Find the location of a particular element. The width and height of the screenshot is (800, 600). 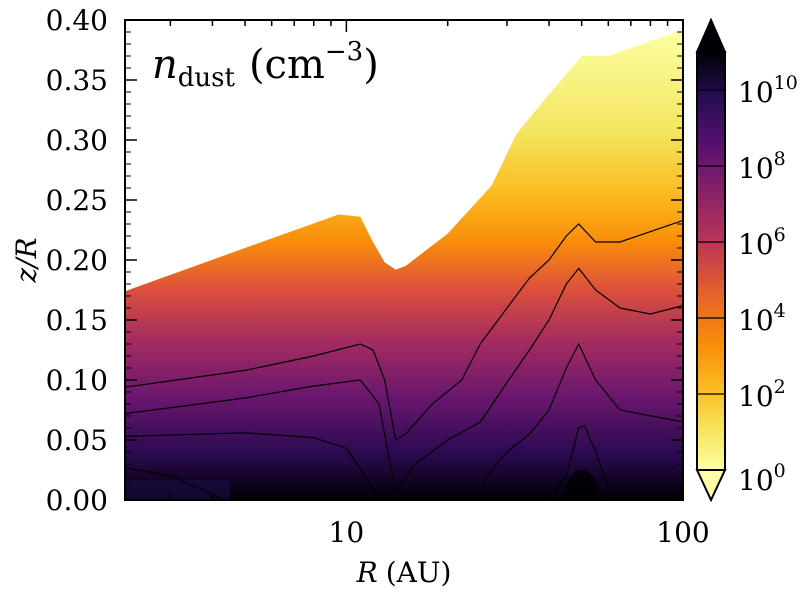

colorbar-body is located at coordinates (711, 261).